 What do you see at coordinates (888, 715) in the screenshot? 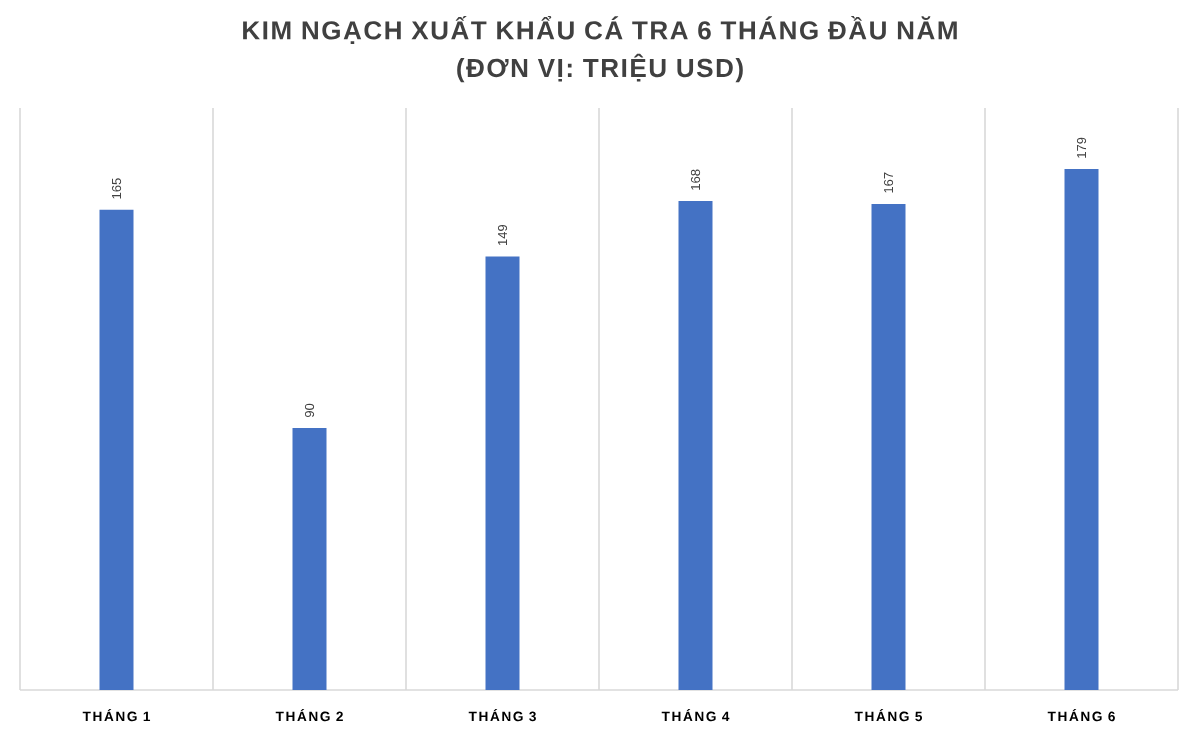
I see `x-tick-label: THÁNG 5` at bounding box center [888, 715].